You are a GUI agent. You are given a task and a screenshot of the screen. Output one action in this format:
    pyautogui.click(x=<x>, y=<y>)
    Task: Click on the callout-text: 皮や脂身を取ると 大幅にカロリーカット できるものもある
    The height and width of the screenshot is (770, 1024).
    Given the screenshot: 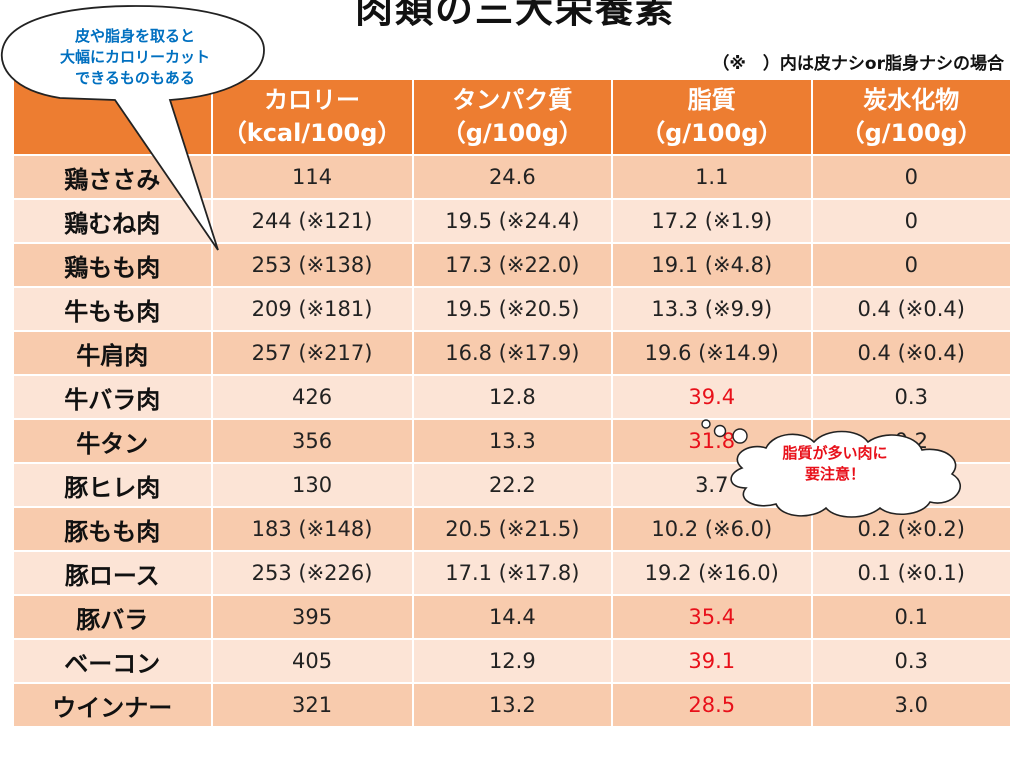 What is the action you would take?
    pyautogui.click(x=135, y=57)
    